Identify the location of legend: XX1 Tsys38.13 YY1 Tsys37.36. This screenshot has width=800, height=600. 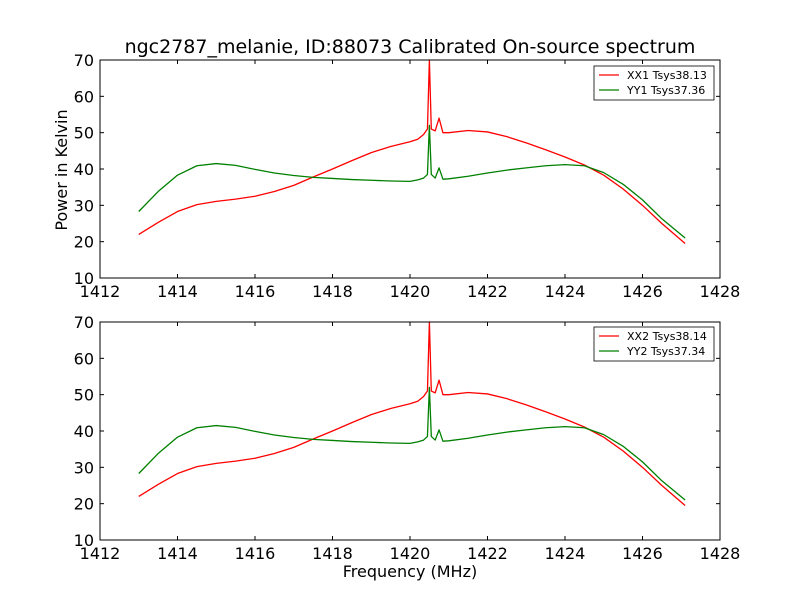
(654, 83).